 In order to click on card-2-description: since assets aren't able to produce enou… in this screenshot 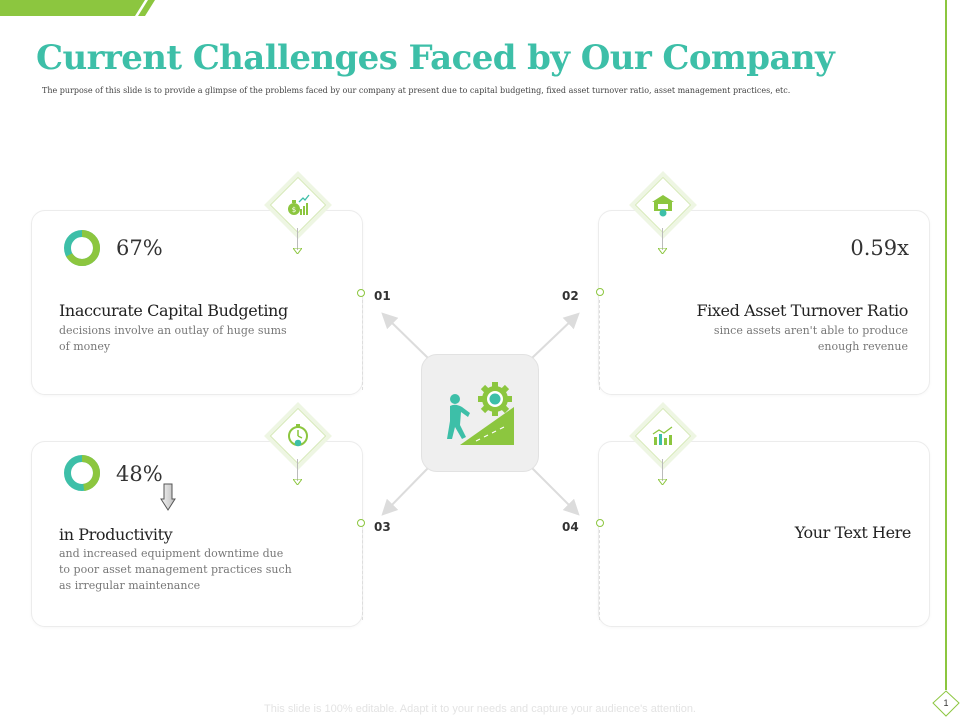, I will do `click(784, 339)`.